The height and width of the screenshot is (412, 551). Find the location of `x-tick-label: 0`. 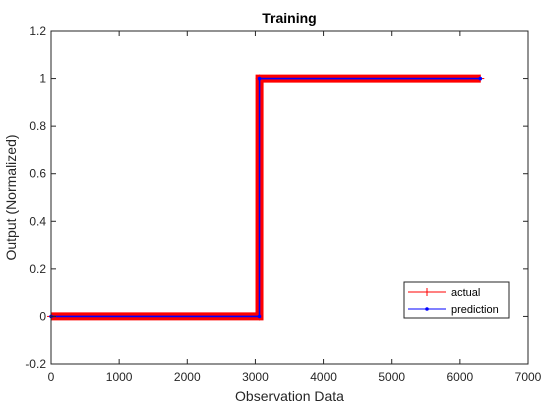

x-tick-label: 0 is located at coordinates (51, 377).